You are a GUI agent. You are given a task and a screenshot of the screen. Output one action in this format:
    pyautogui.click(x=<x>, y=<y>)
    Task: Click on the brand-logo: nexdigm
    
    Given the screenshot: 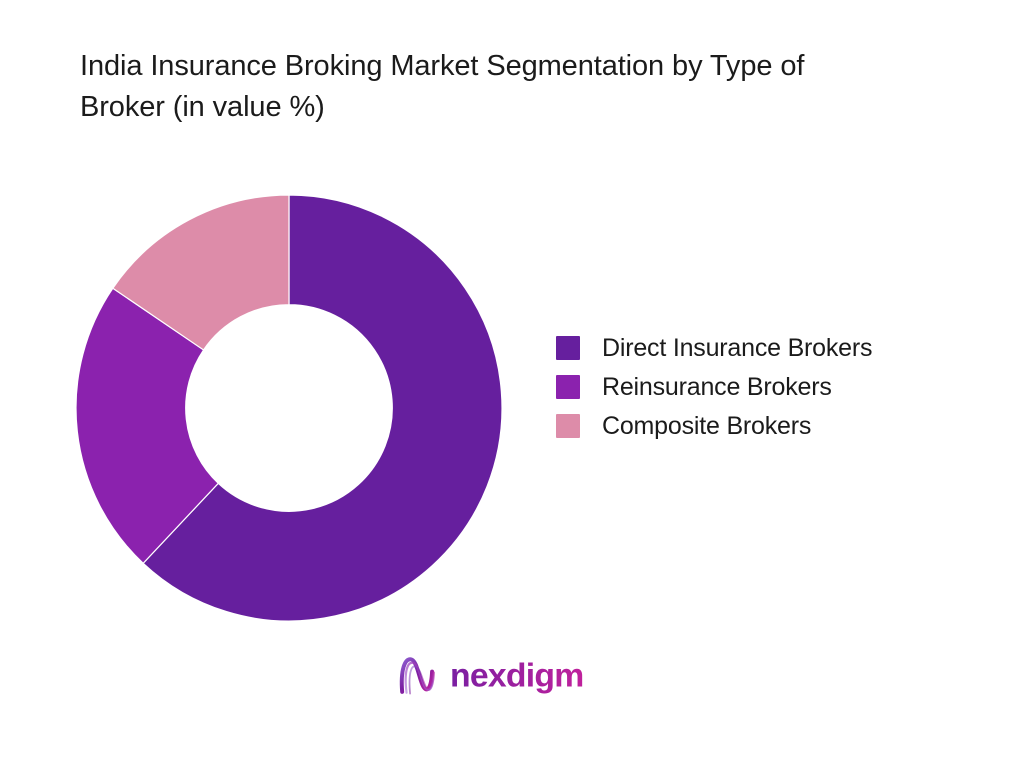 What is the action you would take?
    pyautogui.click(x=533, y=676)
    